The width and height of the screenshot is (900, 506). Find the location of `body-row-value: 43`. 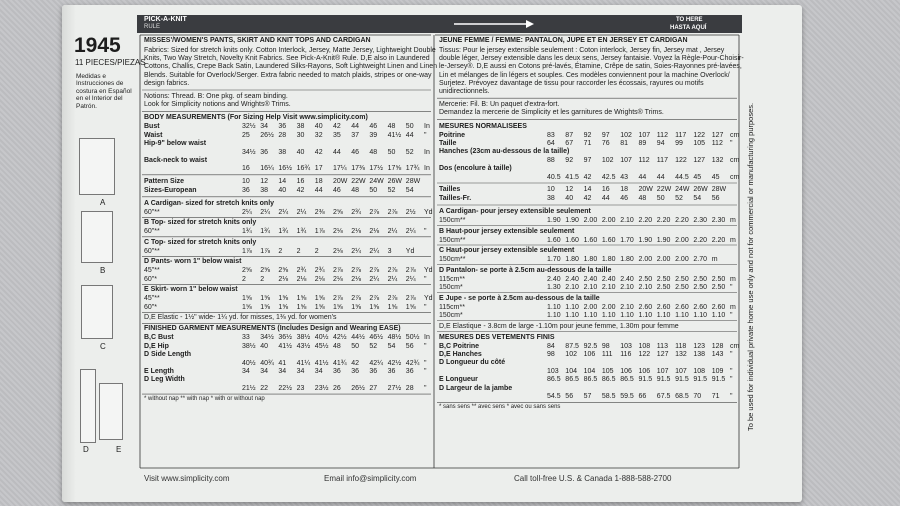

body-row-value: 43 is located at coordinates (624, 177).